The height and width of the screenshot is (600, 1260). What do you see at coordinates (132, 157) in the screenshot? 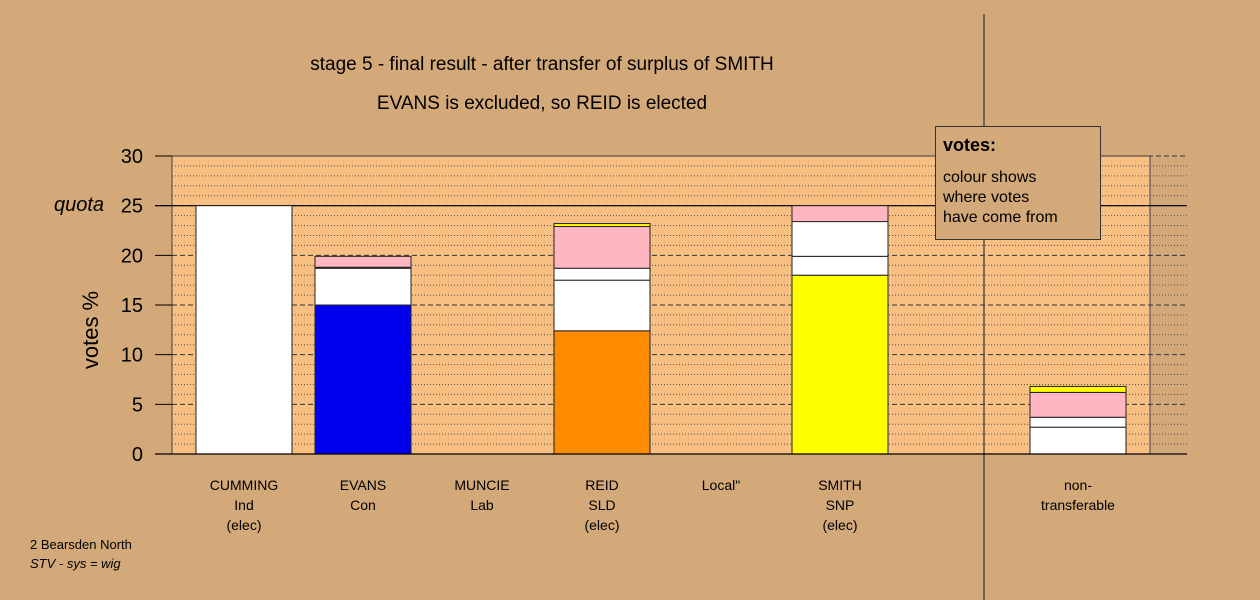
I see `y-tick-label: 30` at bounding box center [132, 157].